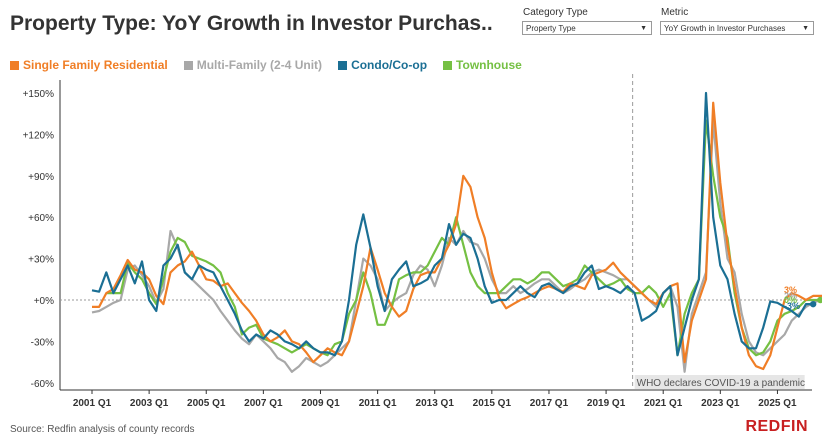 The image size is (822, 444). I want to click on y-tick-label: +60%, so click(41, 218).